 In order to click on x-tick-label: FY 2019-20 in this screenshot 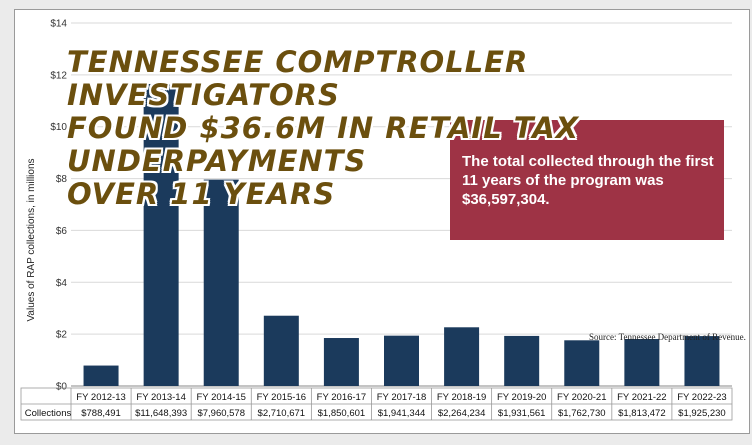, I will do `click(521, 397)`.